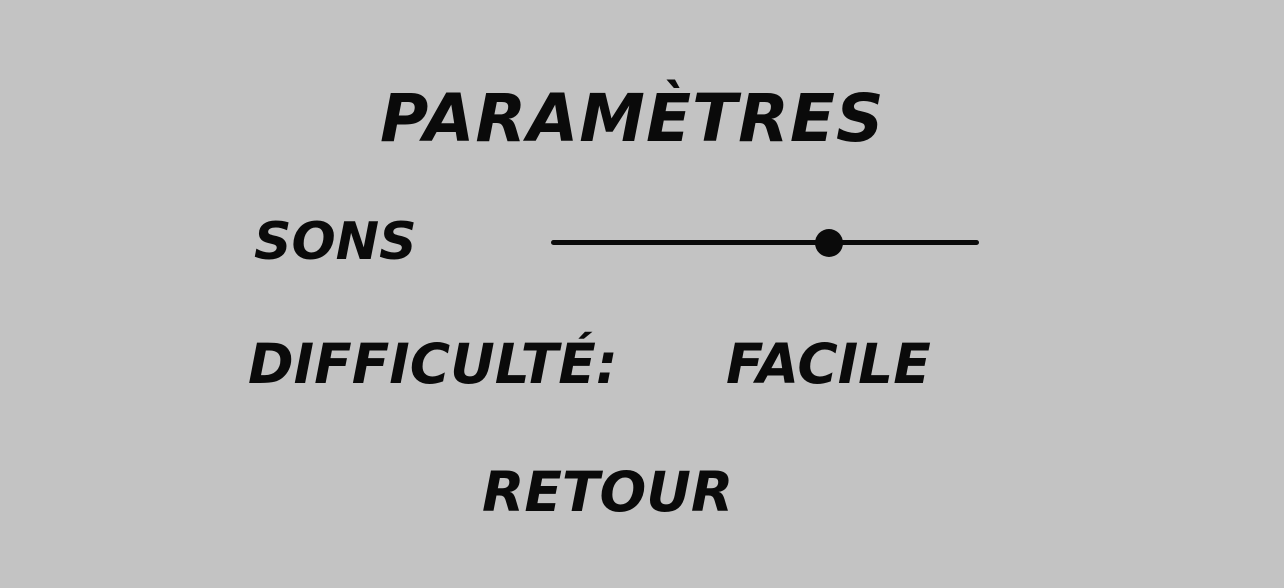 This screenshot has width=1284, height=588. I want to click on page-title: PARAMÈTRES, so click(632, 118).